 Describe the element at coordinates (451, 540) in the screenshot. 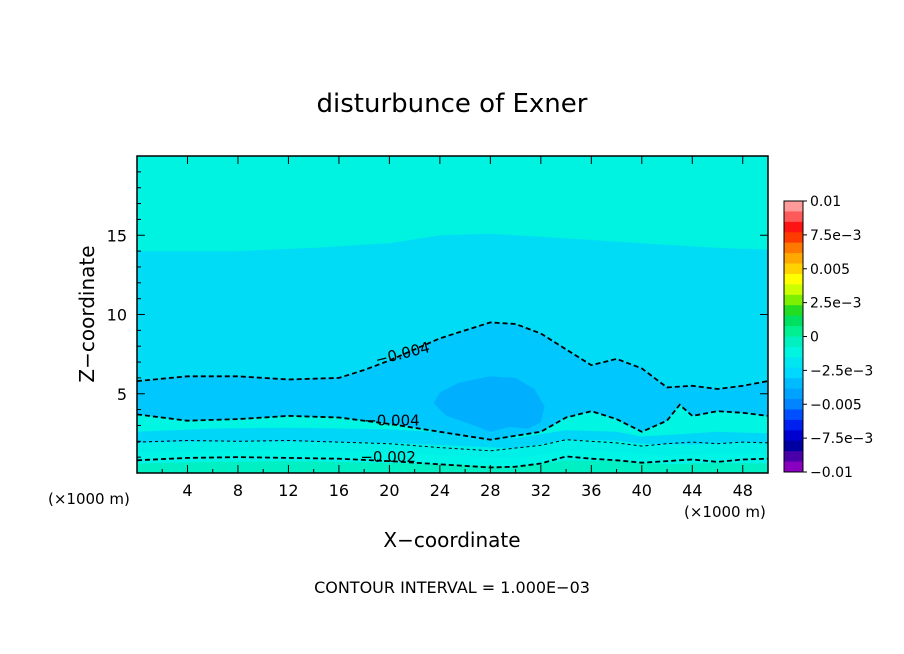

I see `x-axis-label: X−coordinate` at that location.